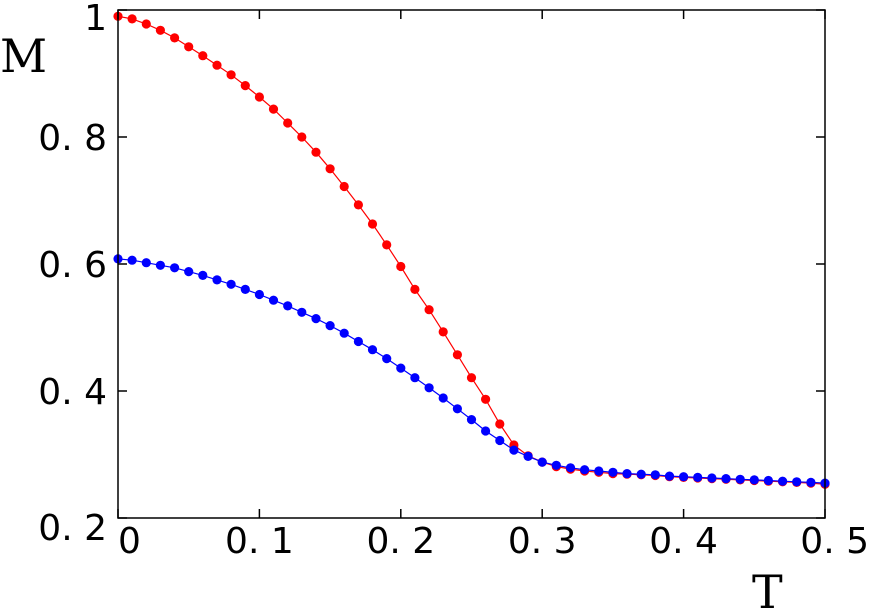  What do you see at coordinates (95, 19) in the screenshot?
I see `y-tick-label: 1` at bounding box center [95, 19].